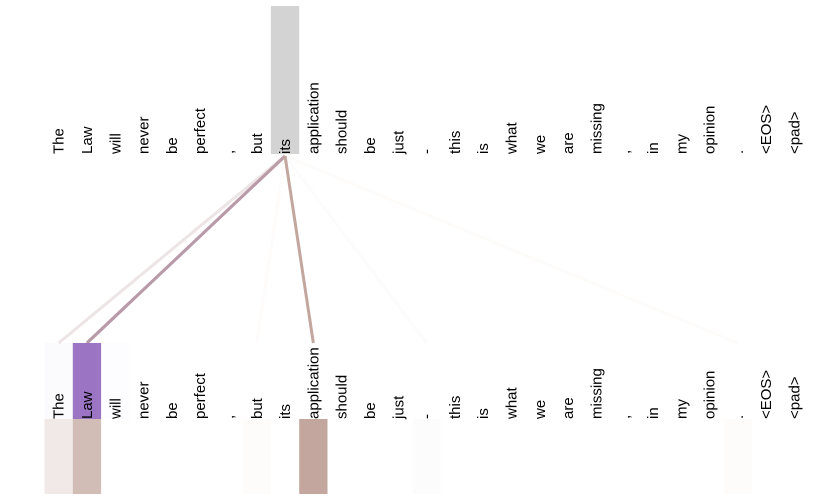  Describe the element at coordinates (455, 407) in the screenshot. I see `bottom-token: this` at that location.